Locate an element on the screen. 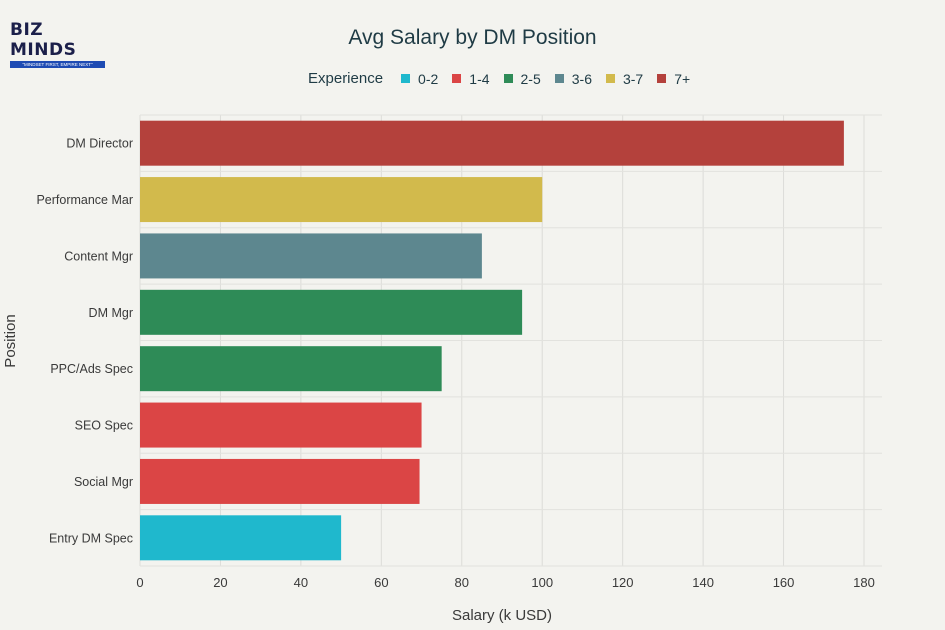 The image size is (945, 630). logo-tagline: "MINDSET FIRST, EMPIRE NEXT" is located at coordinates (57, 64).